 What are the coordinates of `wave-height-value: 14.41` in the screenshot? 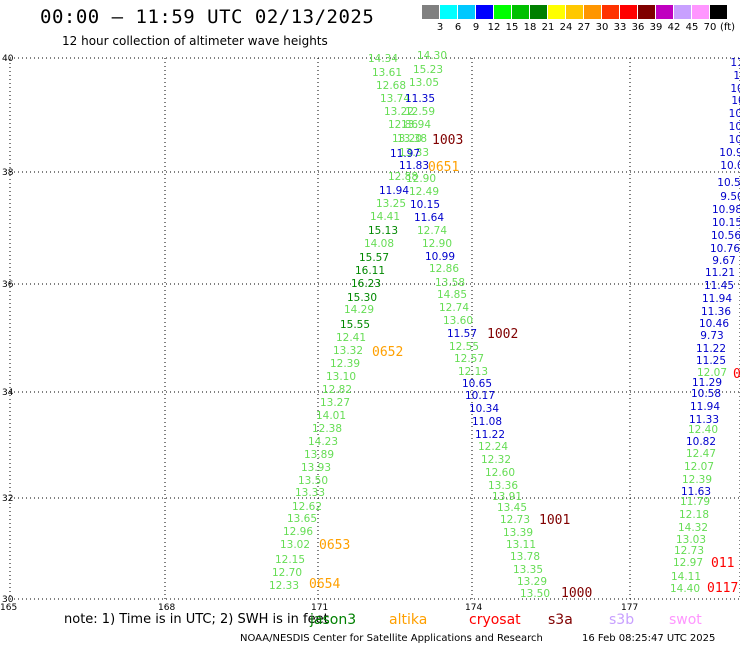 It's located at (385, 217).